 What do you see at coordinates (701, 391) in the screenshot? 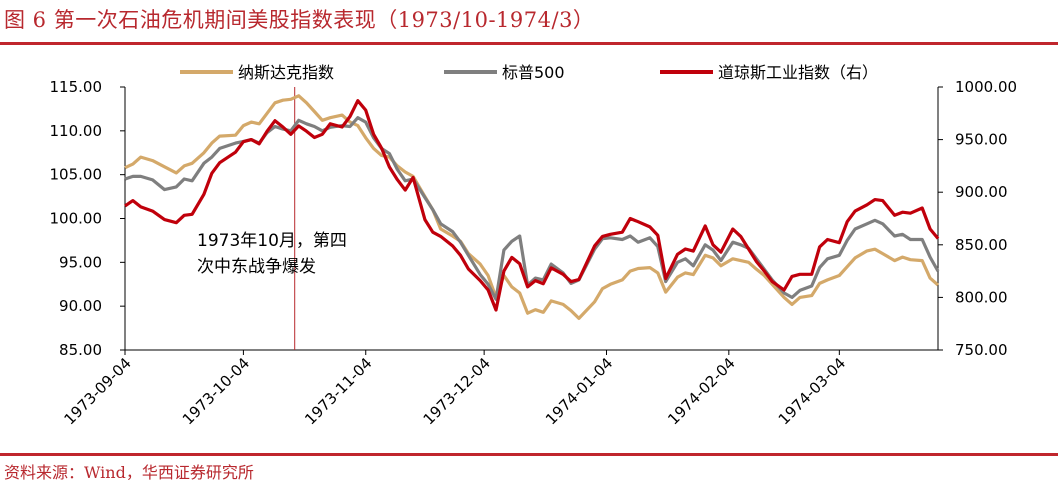
I see `x-tick-label: 1974-02-04` at bounding box center [701, 391].